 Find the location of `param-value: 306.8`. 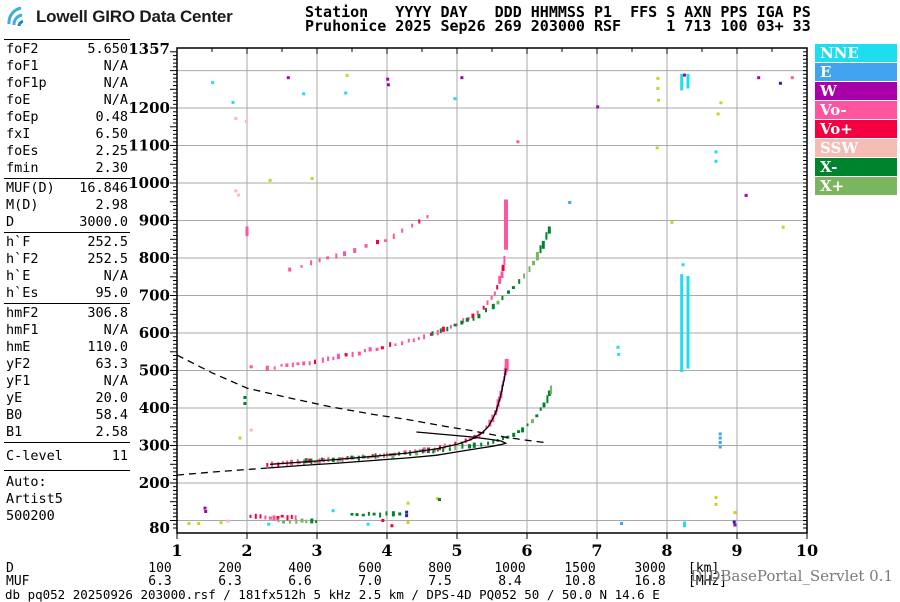

param-value: 306.8 is located at coordinates (107, 313).